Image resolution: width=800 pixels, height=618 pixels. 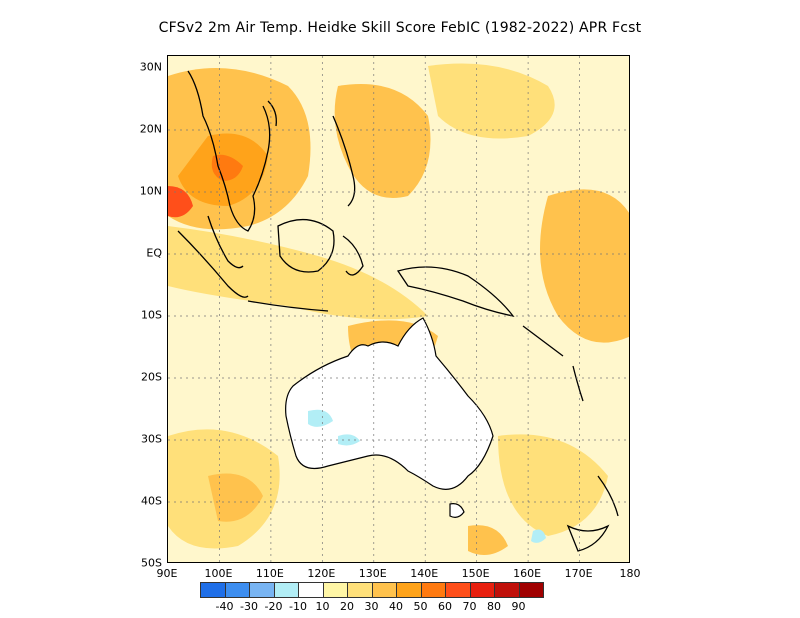 What do you see at coordinates (154, 253) in the screenshot?
I see `lat-label: EQ` at bounding box center [154, 253].